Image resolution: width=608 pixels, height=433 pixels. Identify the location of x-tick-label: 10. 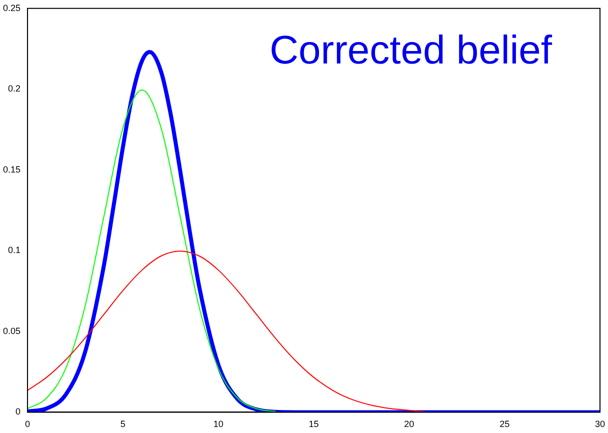
(218, 424).